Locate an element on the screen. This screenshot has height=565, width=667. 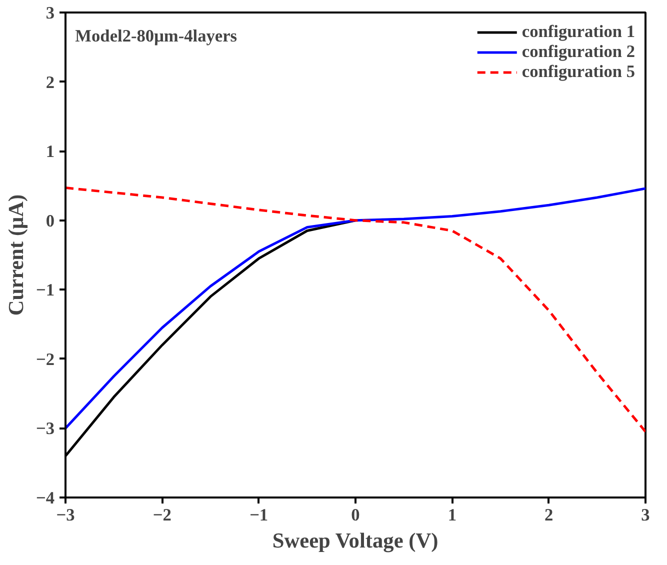
y-tick-label: 2 is located at coordinates (50, 82).